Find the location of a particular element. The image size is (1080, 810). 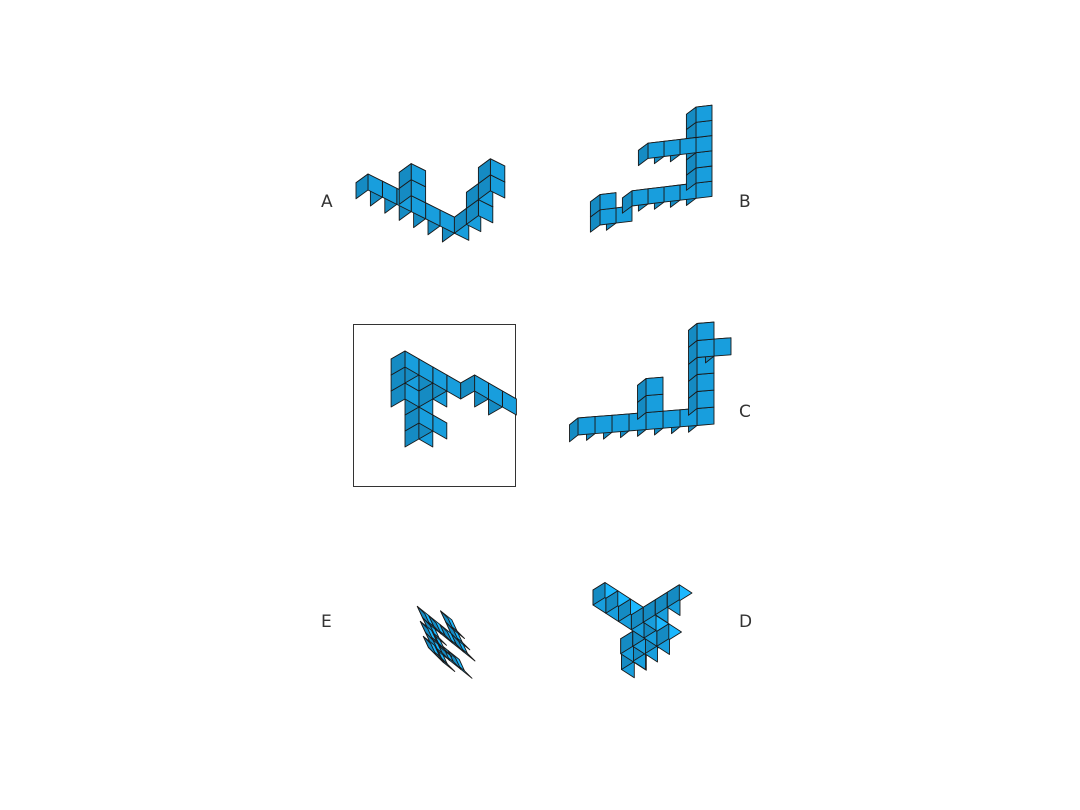

option-label-c: C is located at coordinates (745, 412).